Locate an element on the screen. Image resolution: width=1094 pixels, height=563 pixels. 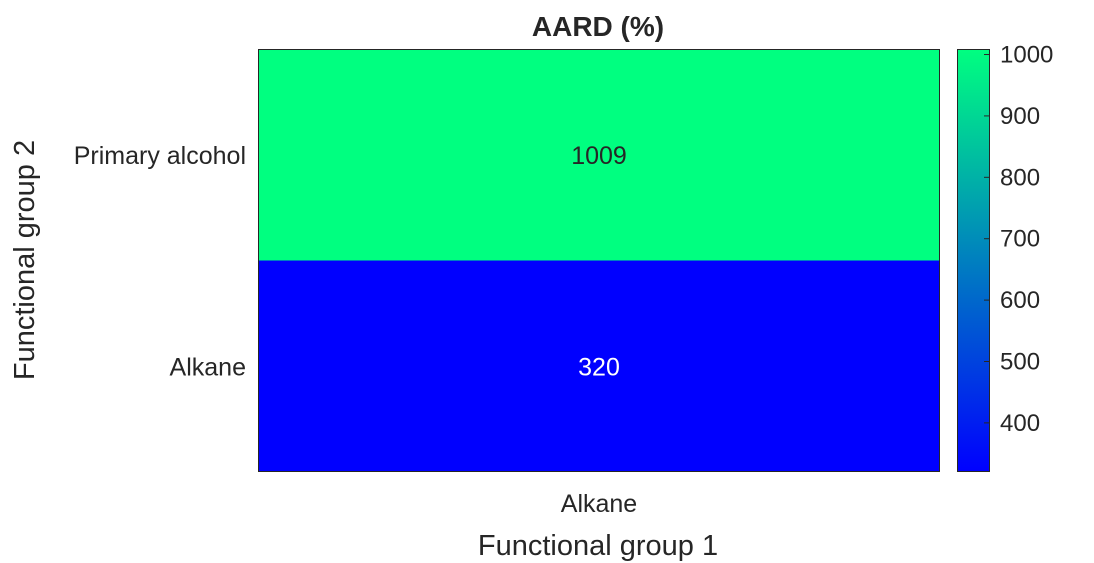
colorbar is located at coordinates (973, 260).